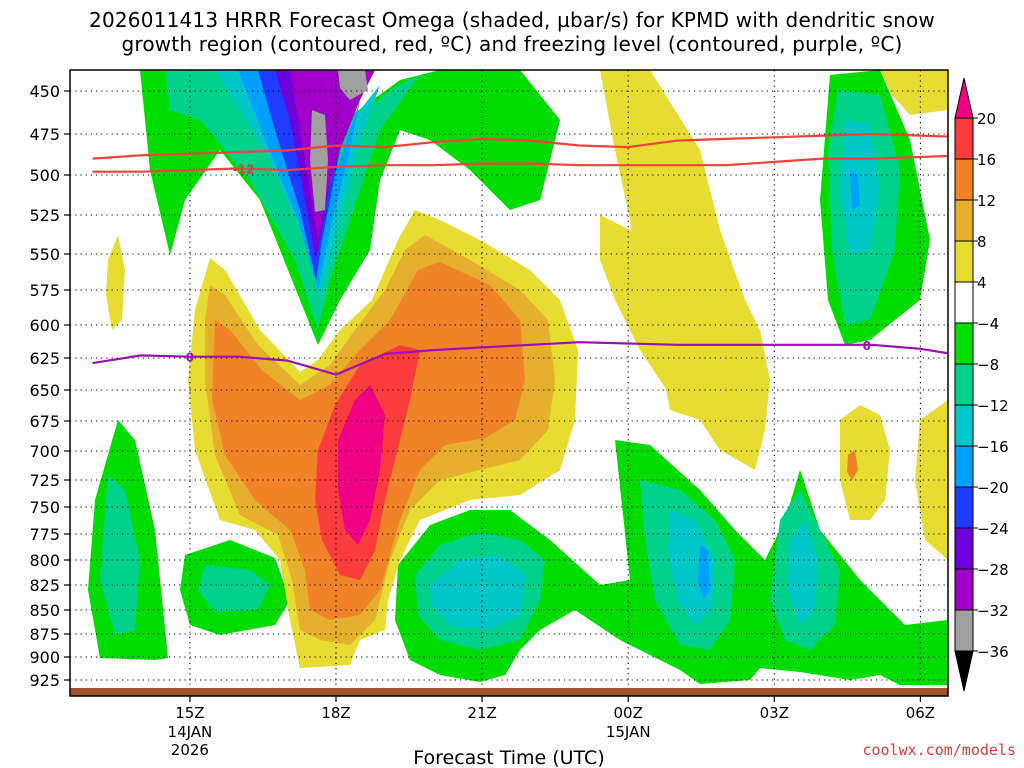 This screenshot has width=1024, height=768. What do you see at coordinates (44, 451) in the screenshot?
I see `y-tick-label: 700` at bounding box center [44, 451].